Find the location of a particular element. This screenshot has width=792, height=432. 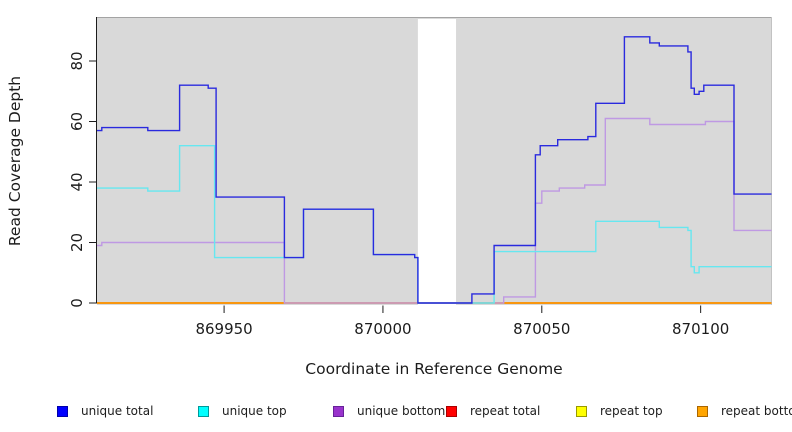

x-tick-label: 870050 is located at coordinates (541, 329).